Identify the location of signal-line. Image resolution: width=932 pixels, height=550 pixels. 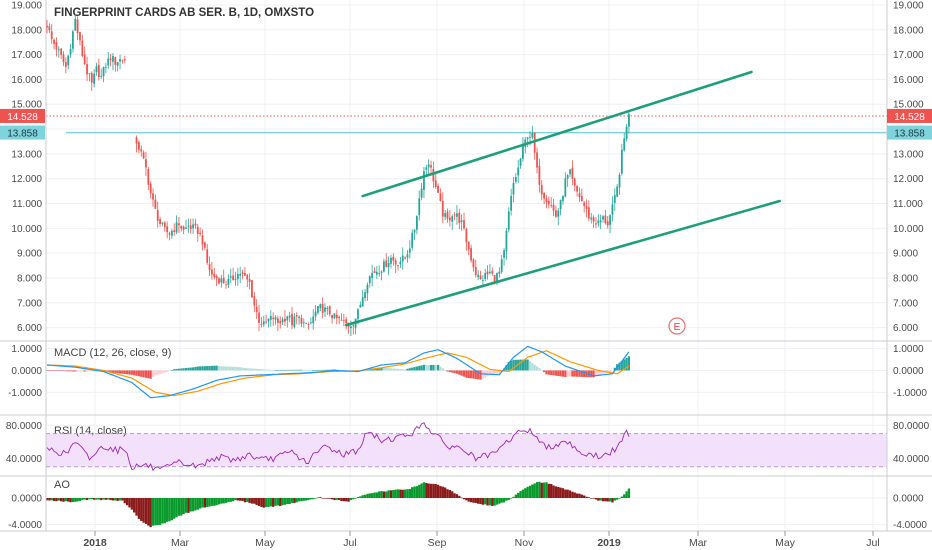
(338, 373).